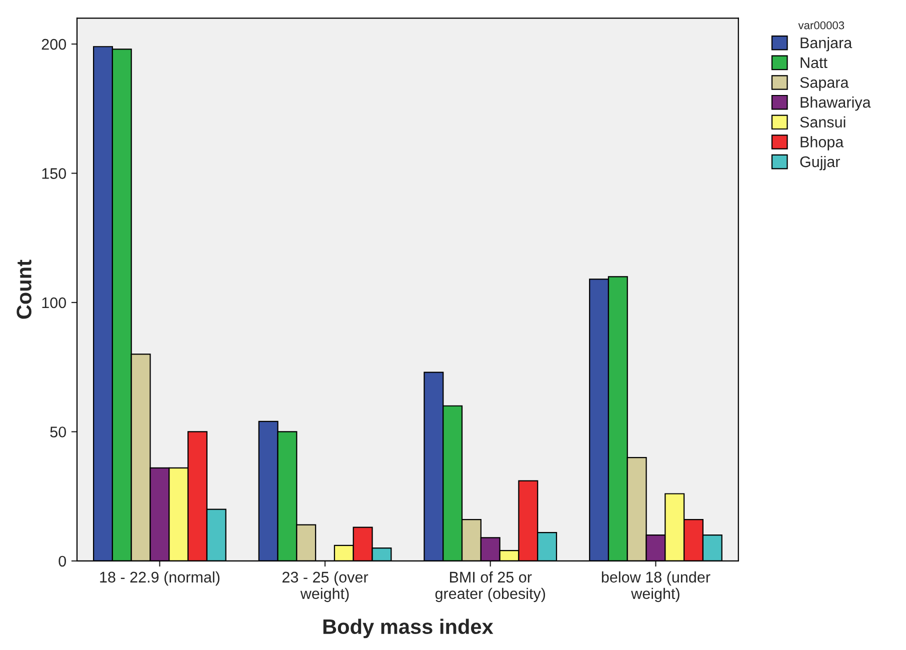 This screenshot has width=906, height=650. I want to click on legend-label: Banjara, so click(826, 44).